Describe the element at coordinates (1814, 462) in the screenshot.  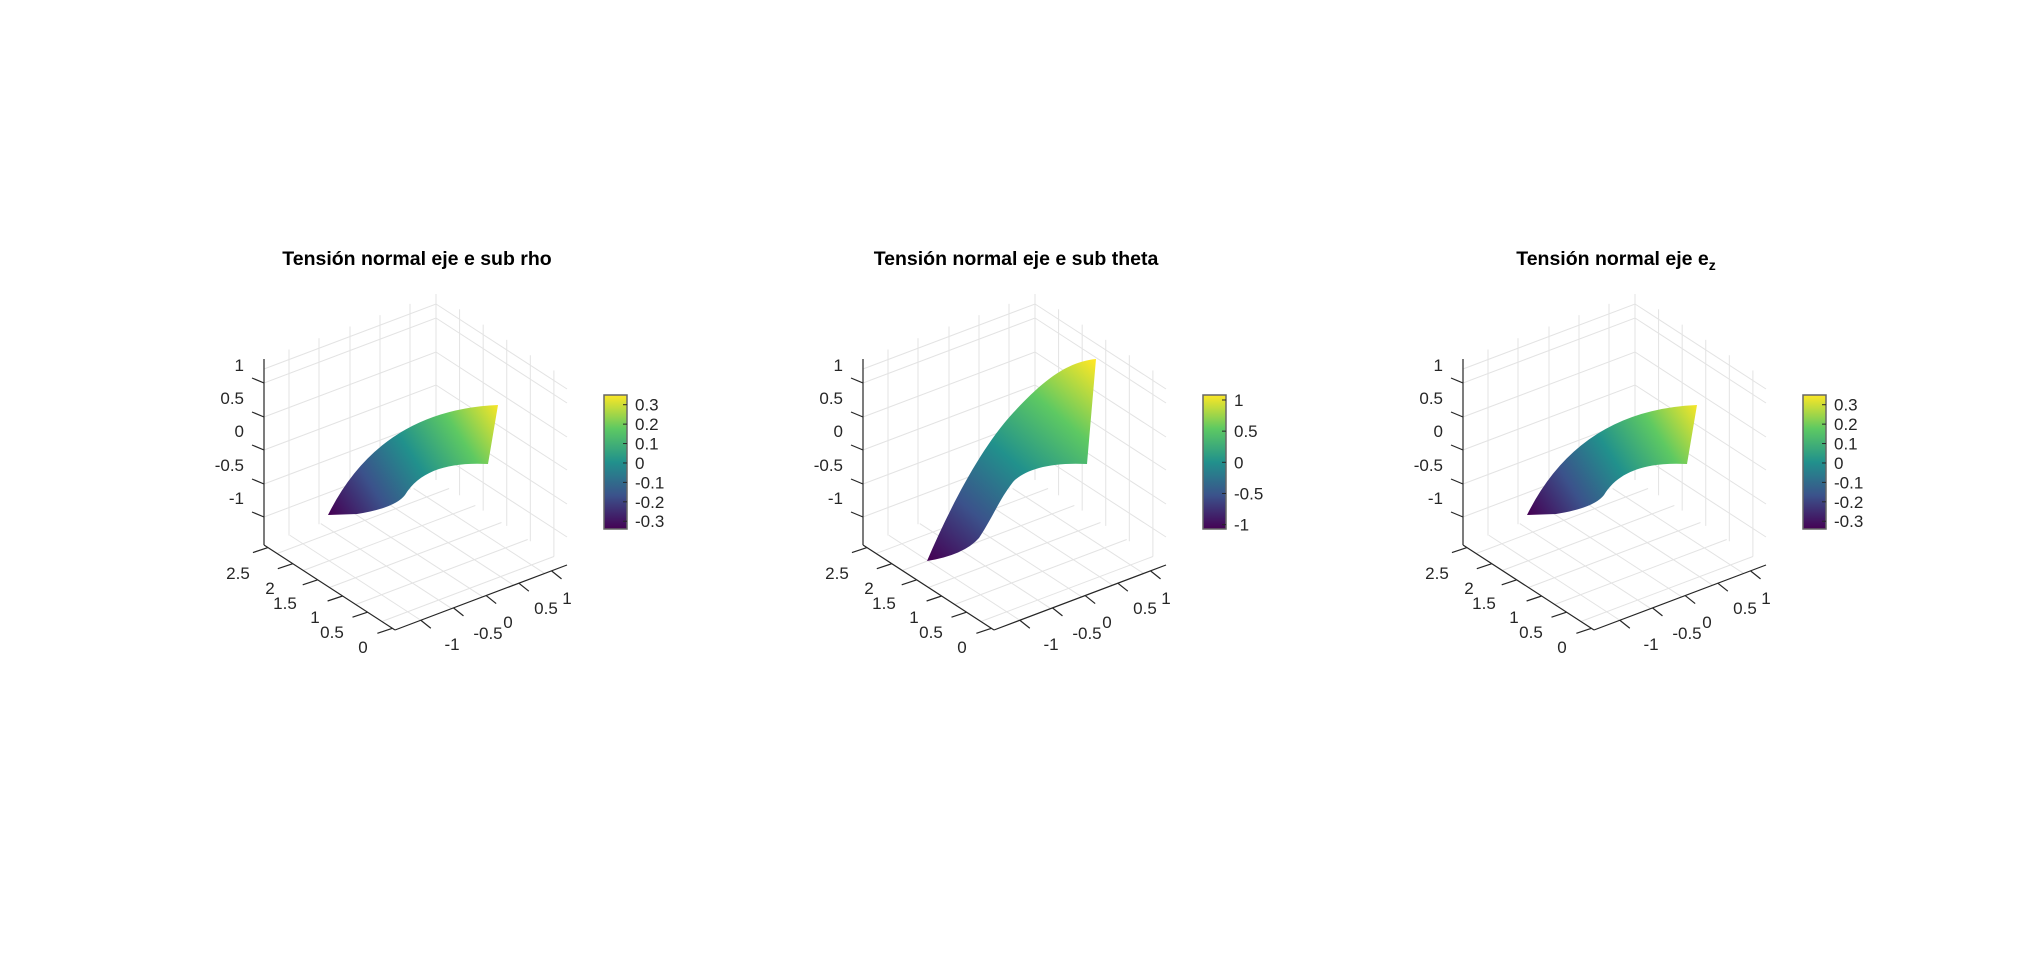
I see `colorbar` at that location.